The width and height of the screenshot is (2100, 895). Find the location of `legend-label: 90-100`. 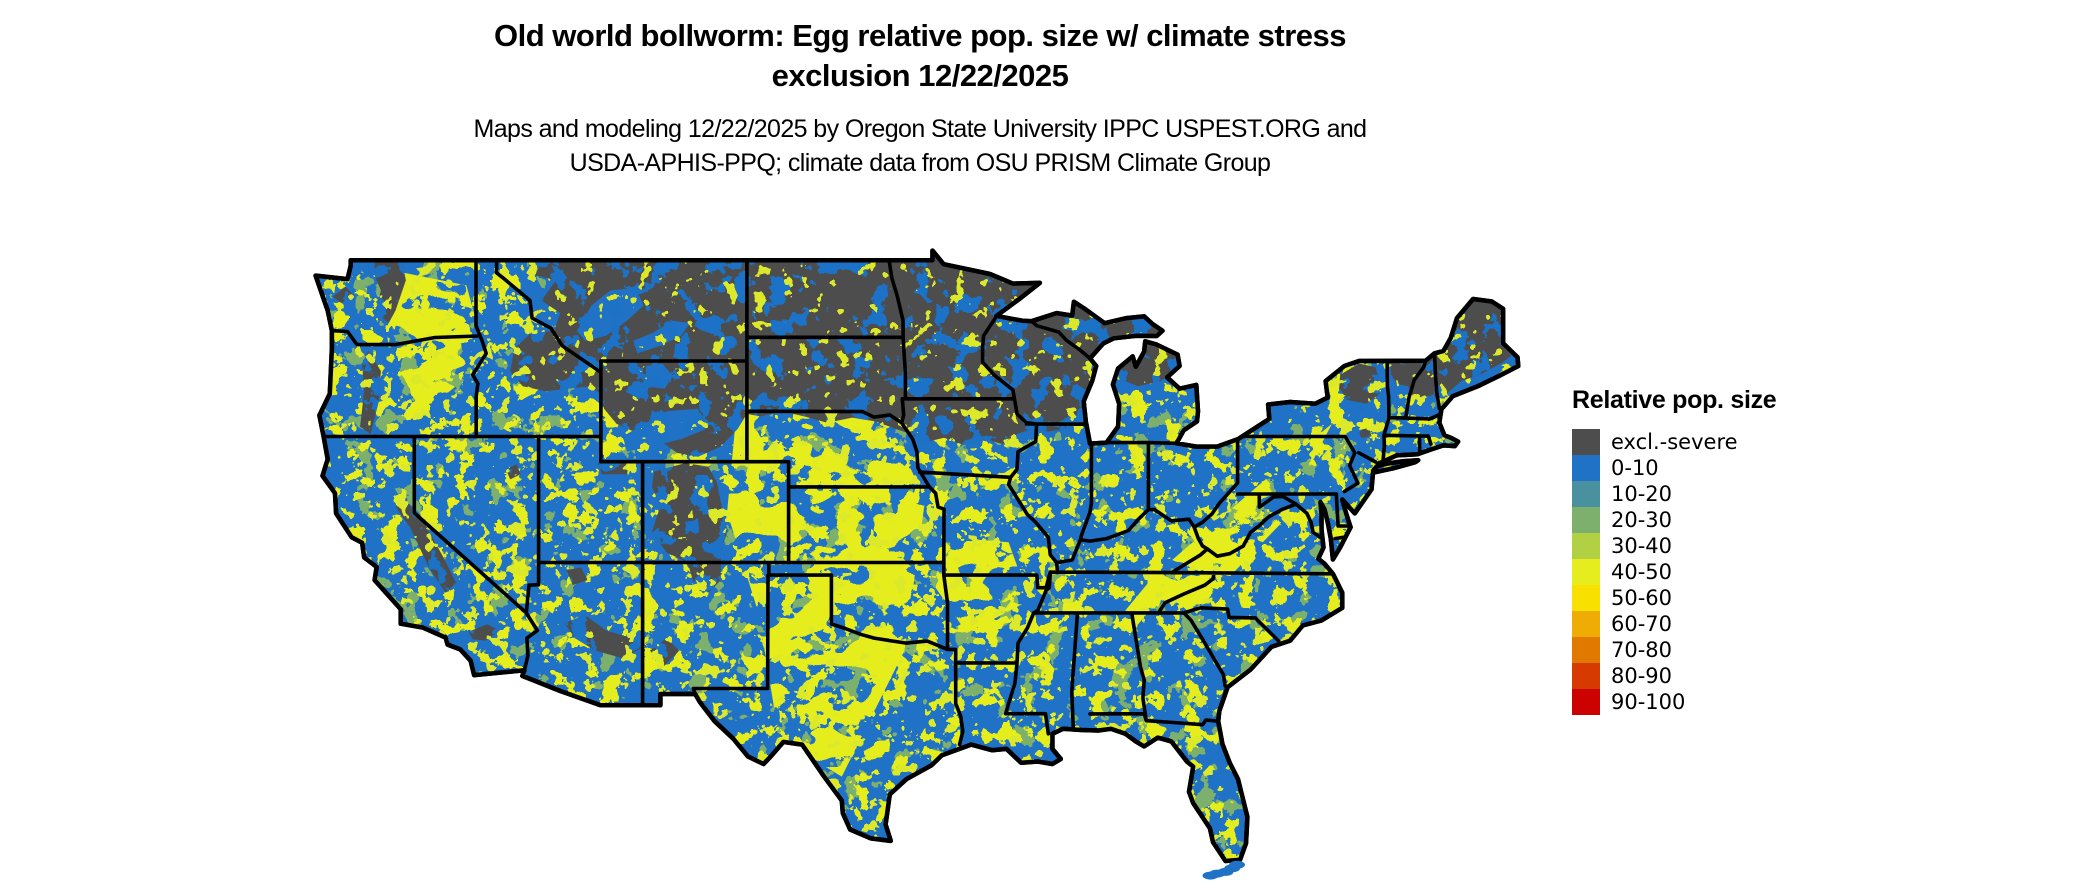

legend-label: 90-100 is located at coordinates (1648, 702).